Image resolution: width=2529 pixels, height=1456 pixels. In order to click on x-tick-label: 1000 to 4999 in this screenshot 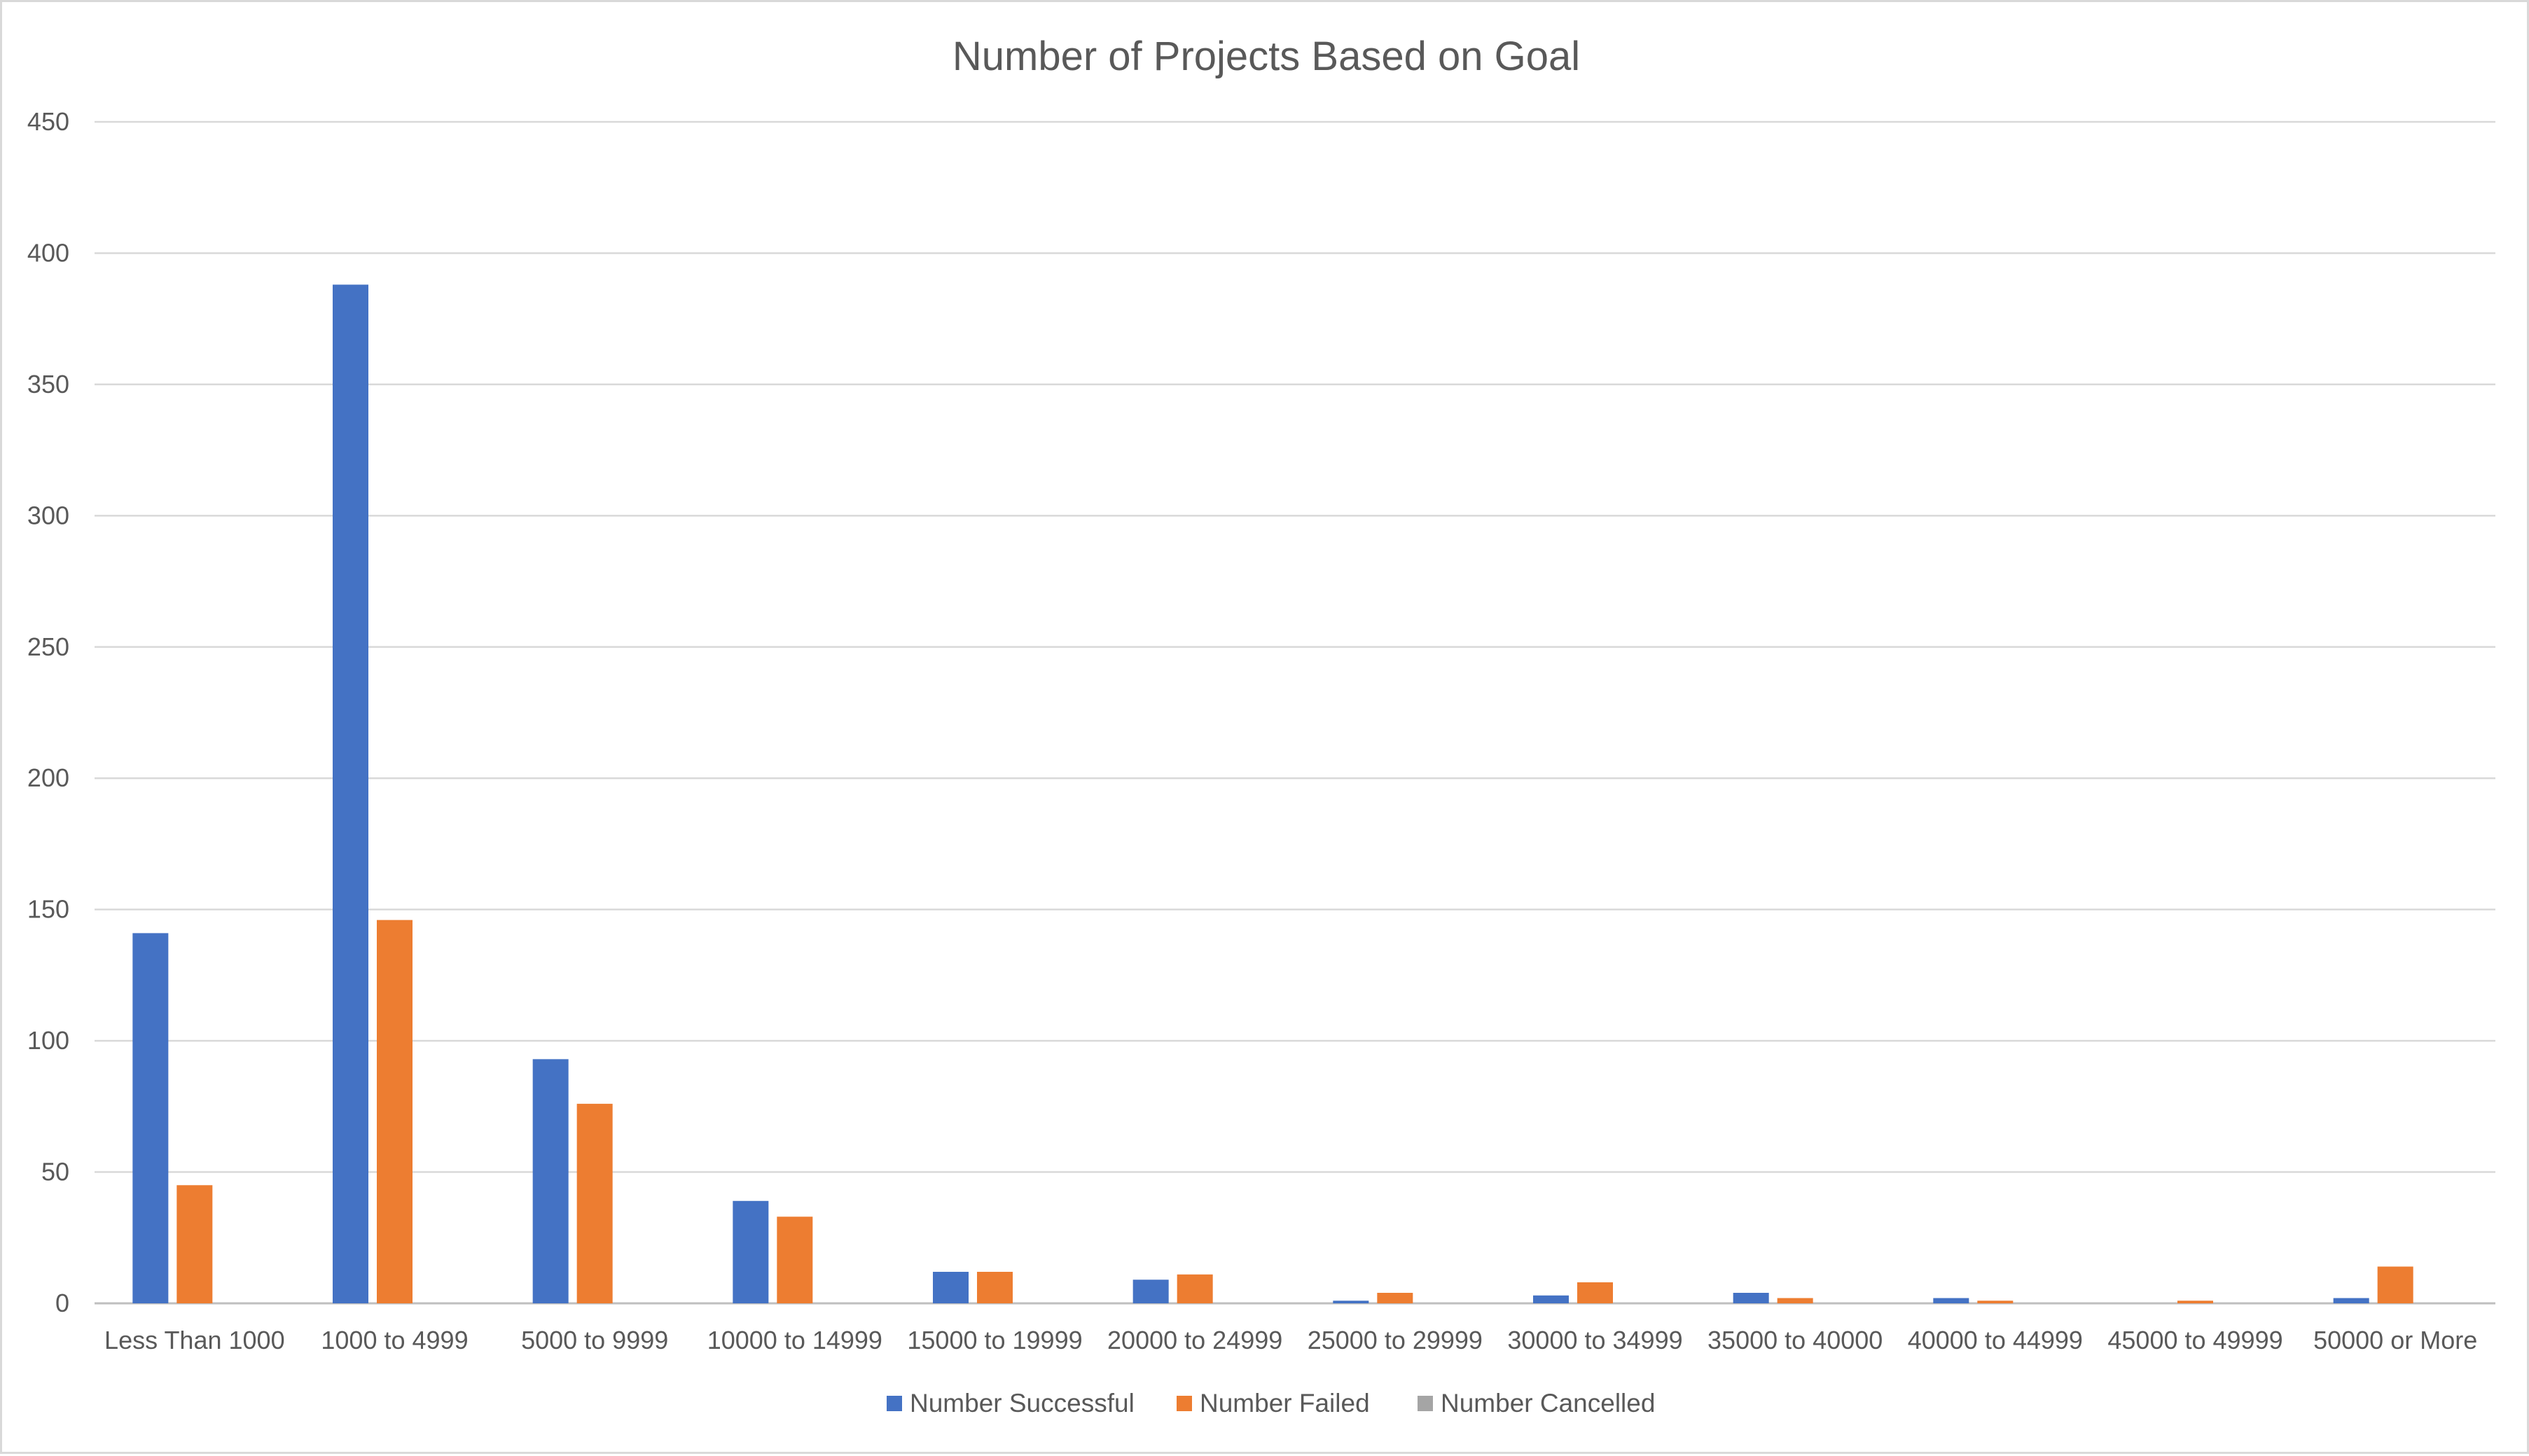, I will do `click(394, 1340)`.